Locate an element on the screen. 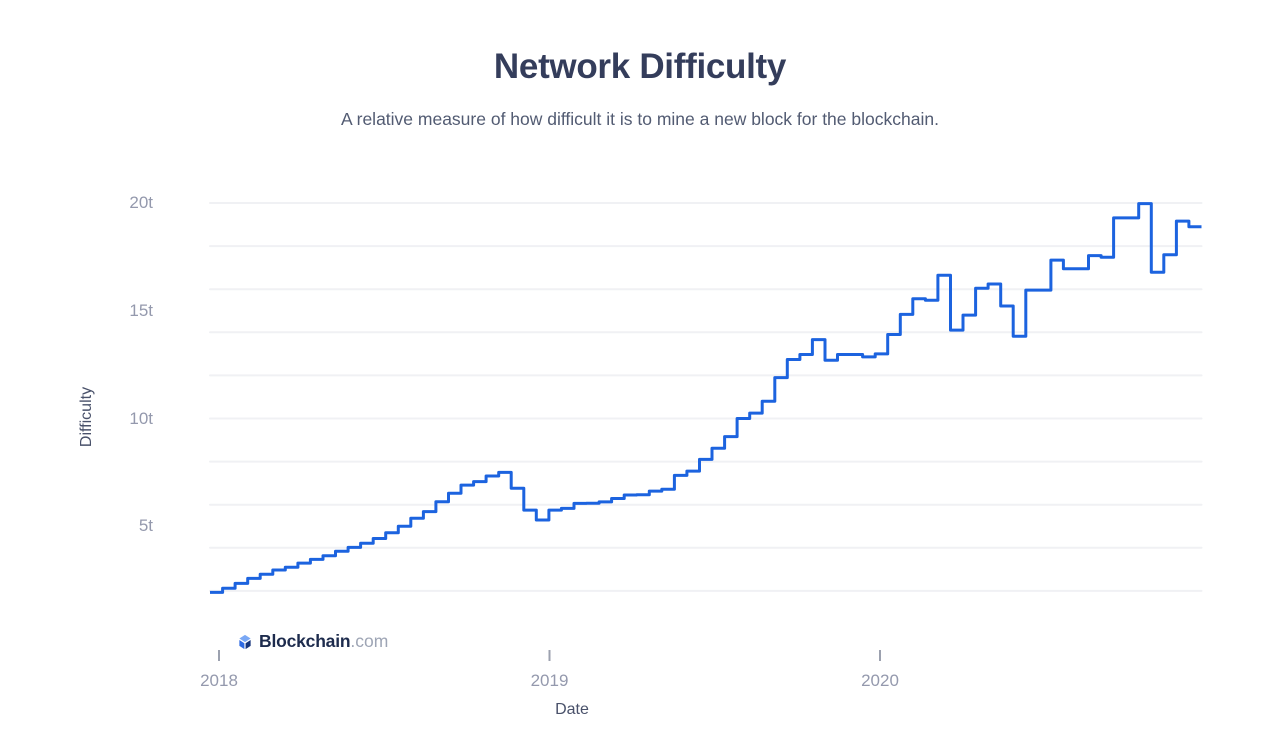 This screenshot has height=732, width=1280. watermark-text: Blockchain.com is located at coordinates (323, 641).